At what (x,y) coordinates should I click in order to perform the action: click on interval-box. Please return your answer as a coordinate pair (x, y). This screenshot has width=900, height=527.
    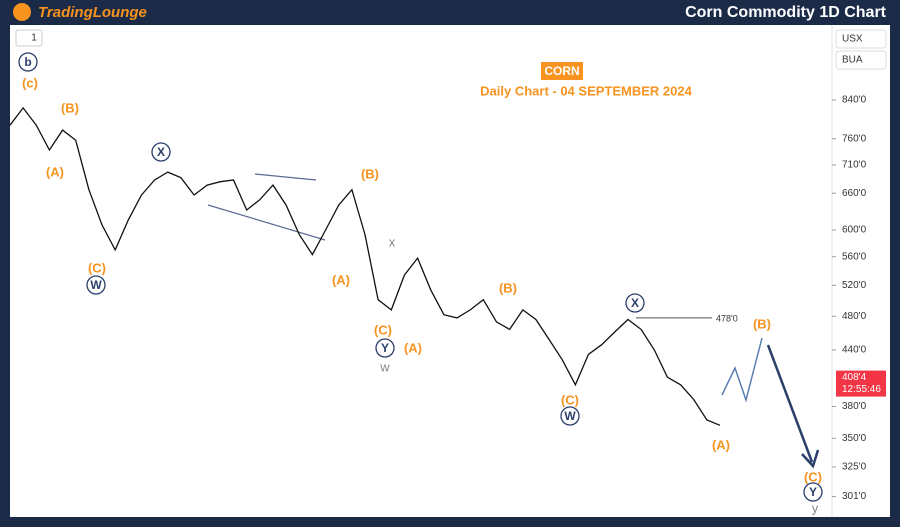
    Looking at the image, I should click on (29, 38).